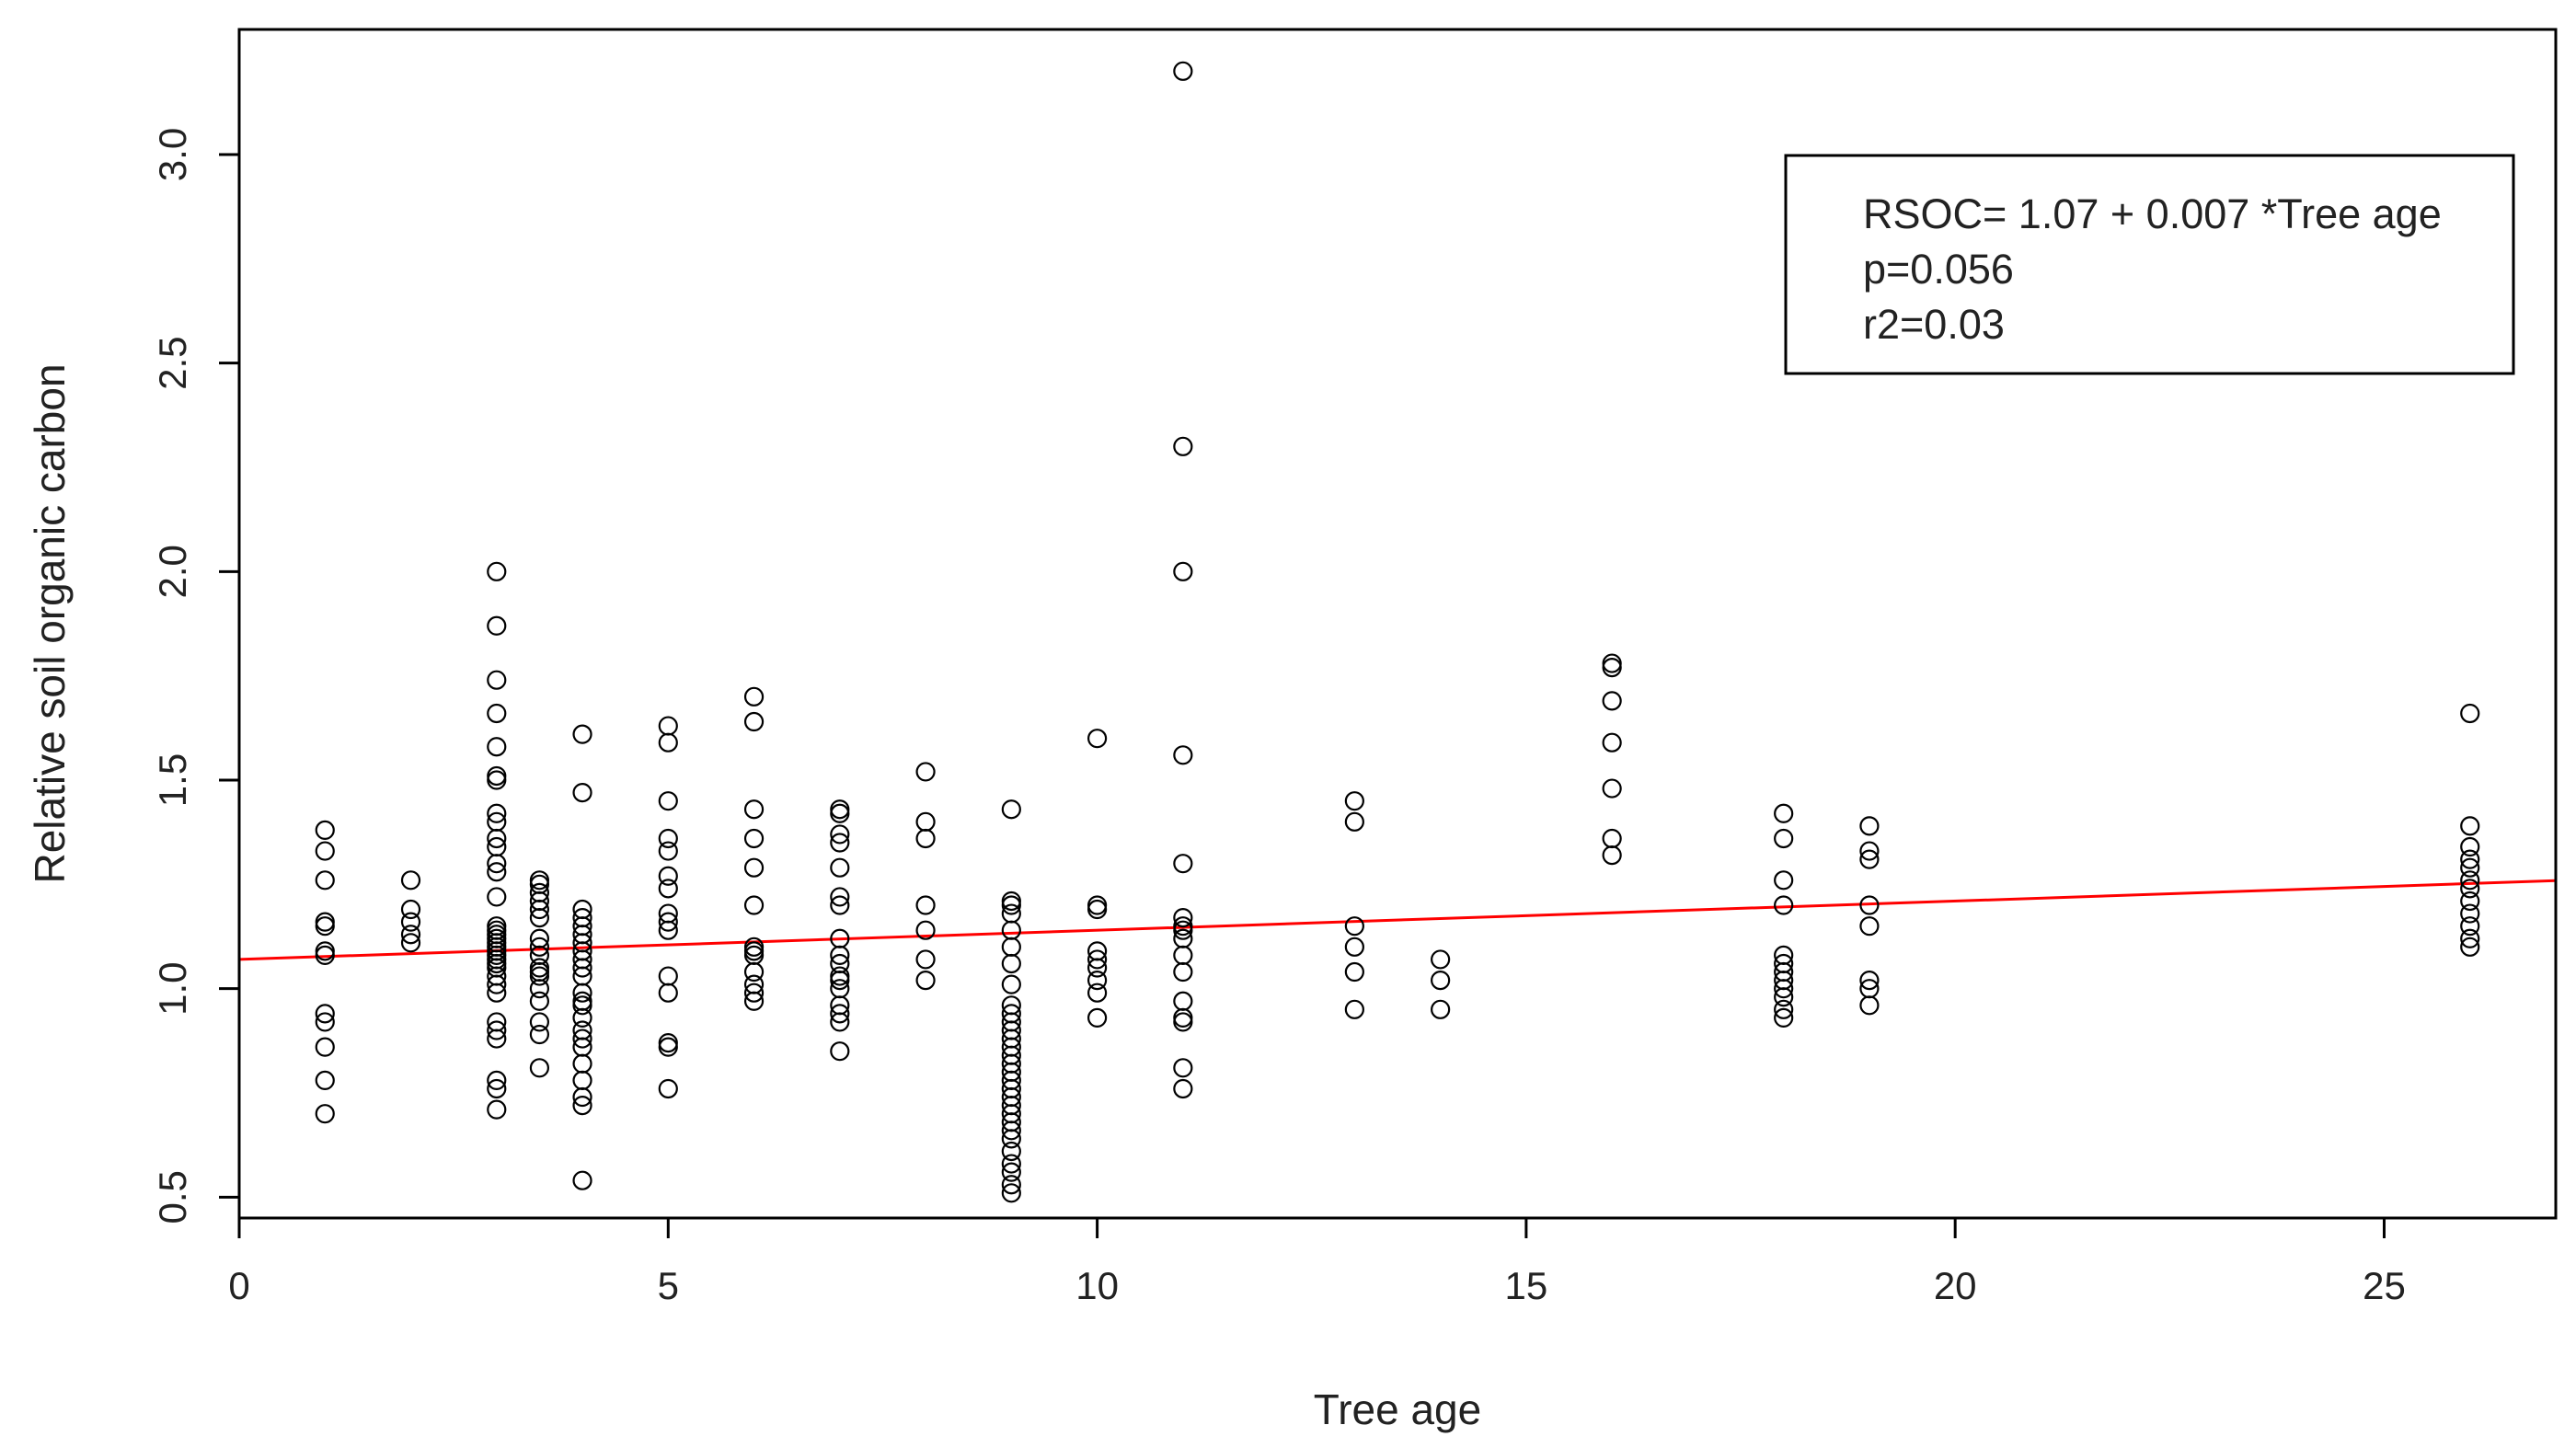 This screenshot has width=2576, height=1448. I want to click on x-tick-label: 10, so click(1097, 1285).